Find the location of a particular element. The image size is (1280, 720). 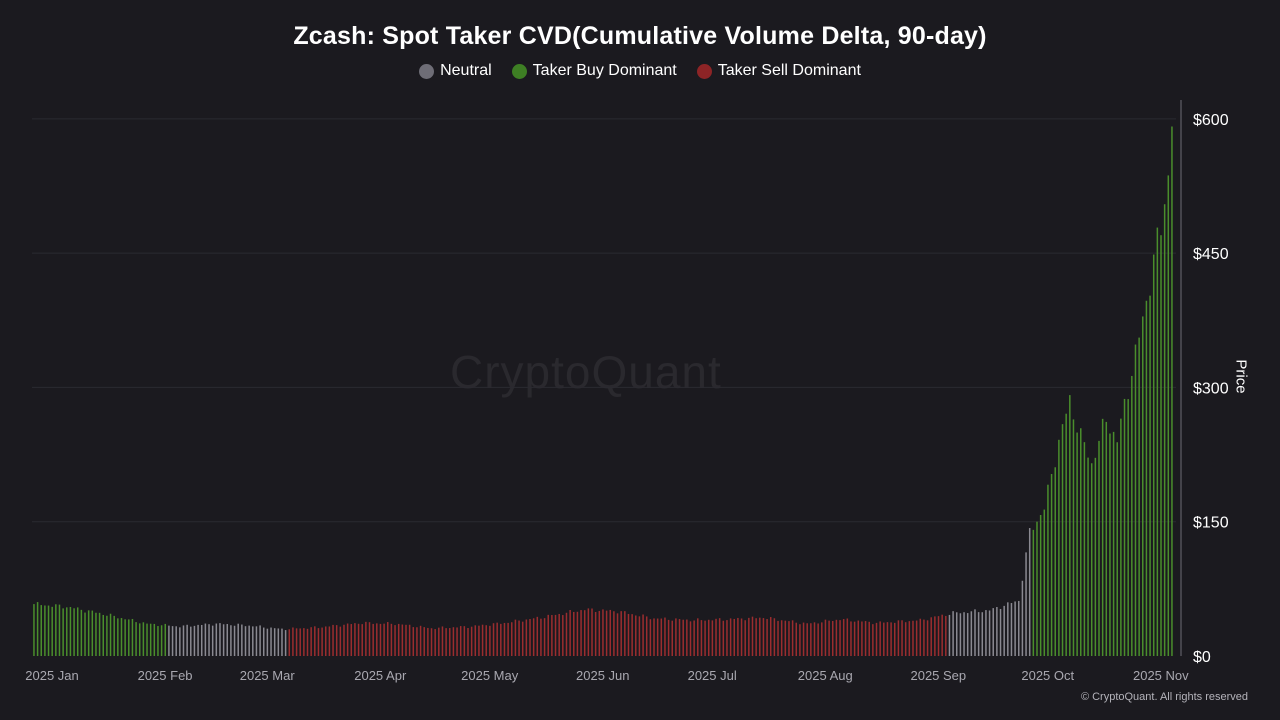

legend-item-sell: Taker Sell Dominant is located at coordinates (778, 71).